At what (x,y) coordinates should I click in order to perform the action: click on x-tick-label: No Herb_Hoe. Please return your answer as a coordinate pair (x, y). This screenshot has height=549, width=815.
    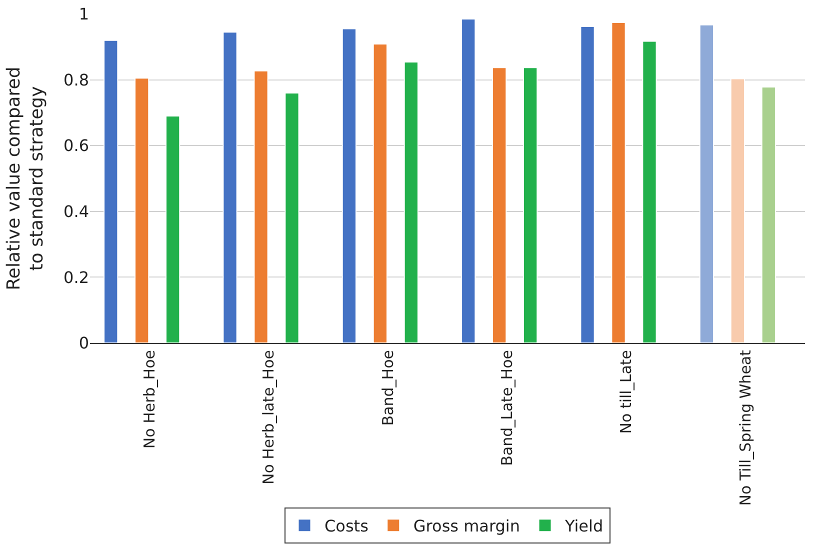
    Looking at the image, I should click on (149, 399).